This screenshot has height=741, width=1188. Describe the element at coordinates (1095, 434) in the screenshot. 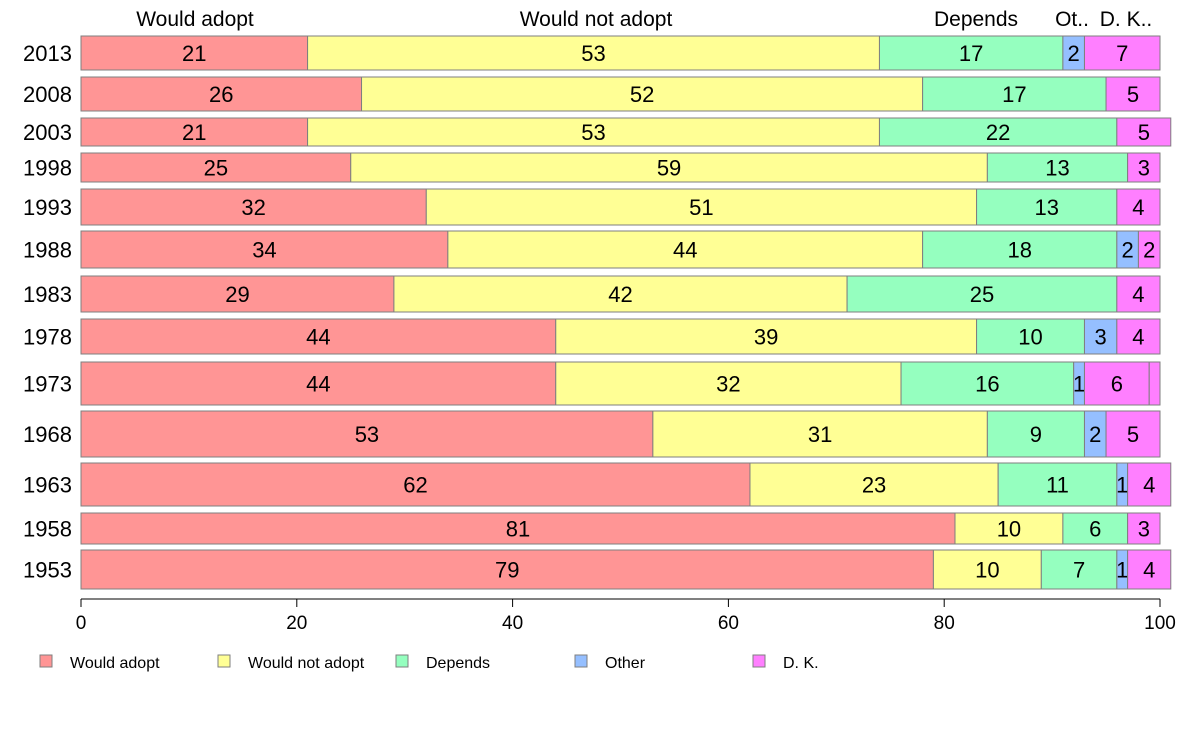

I see `data-label-1968-series-3: 2` at that location.